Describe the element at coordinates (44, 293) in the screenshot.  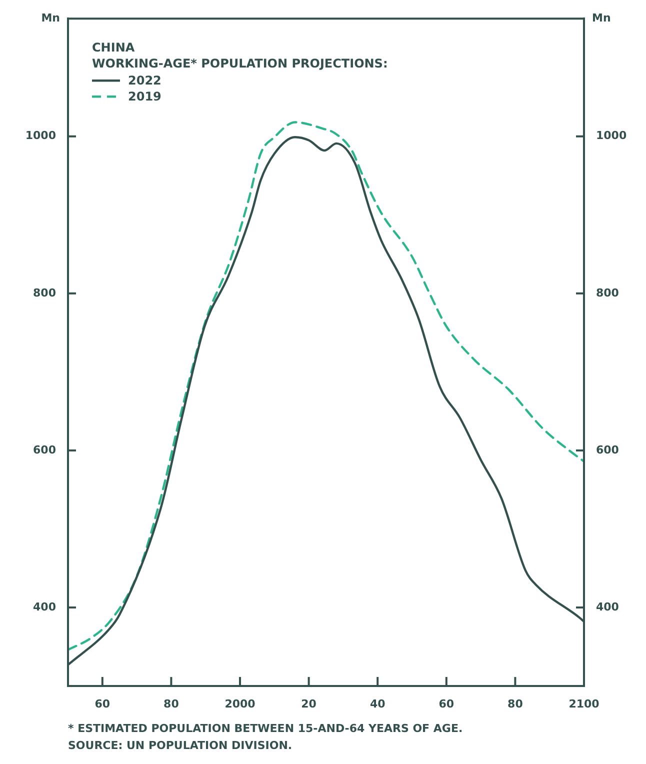
I see `y-tick-label: 800` at that location.